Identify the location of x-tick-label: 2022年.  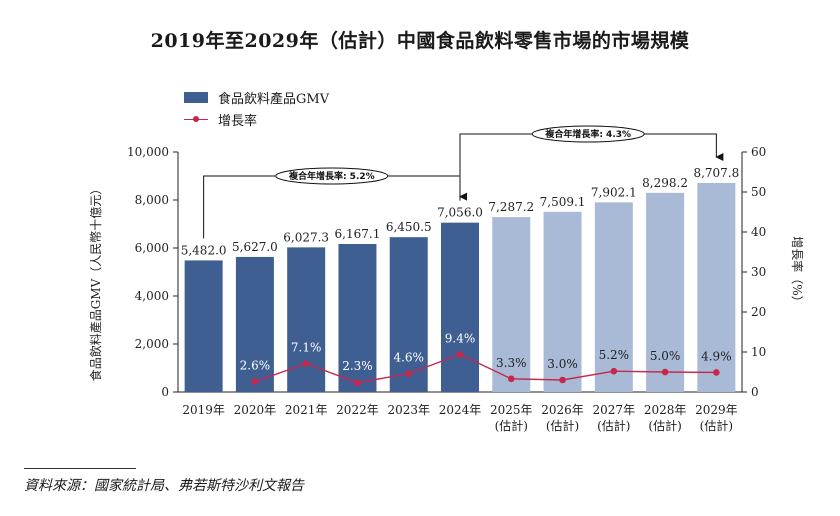
(357, 410).